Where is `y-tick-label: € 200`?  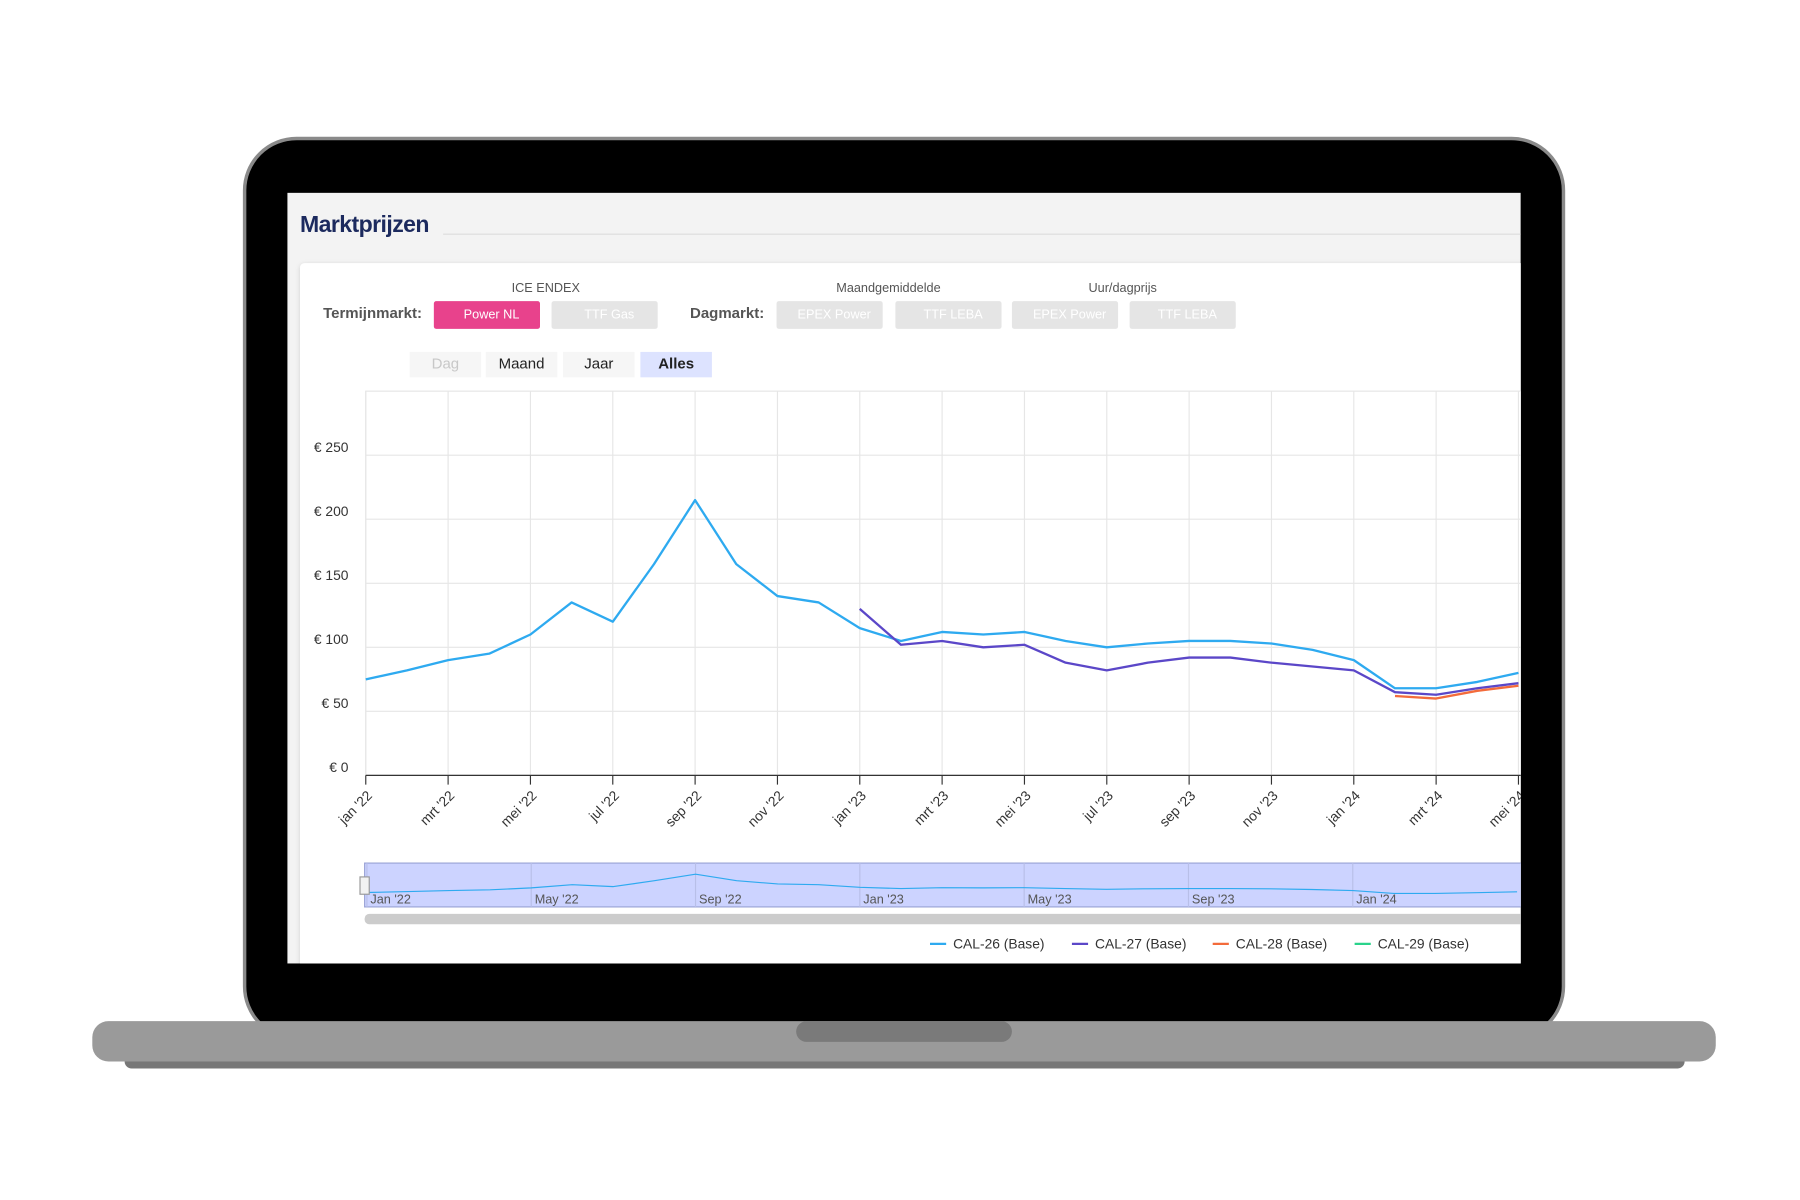
y-tick-label: € 200 is located at coordinates (331, 511).